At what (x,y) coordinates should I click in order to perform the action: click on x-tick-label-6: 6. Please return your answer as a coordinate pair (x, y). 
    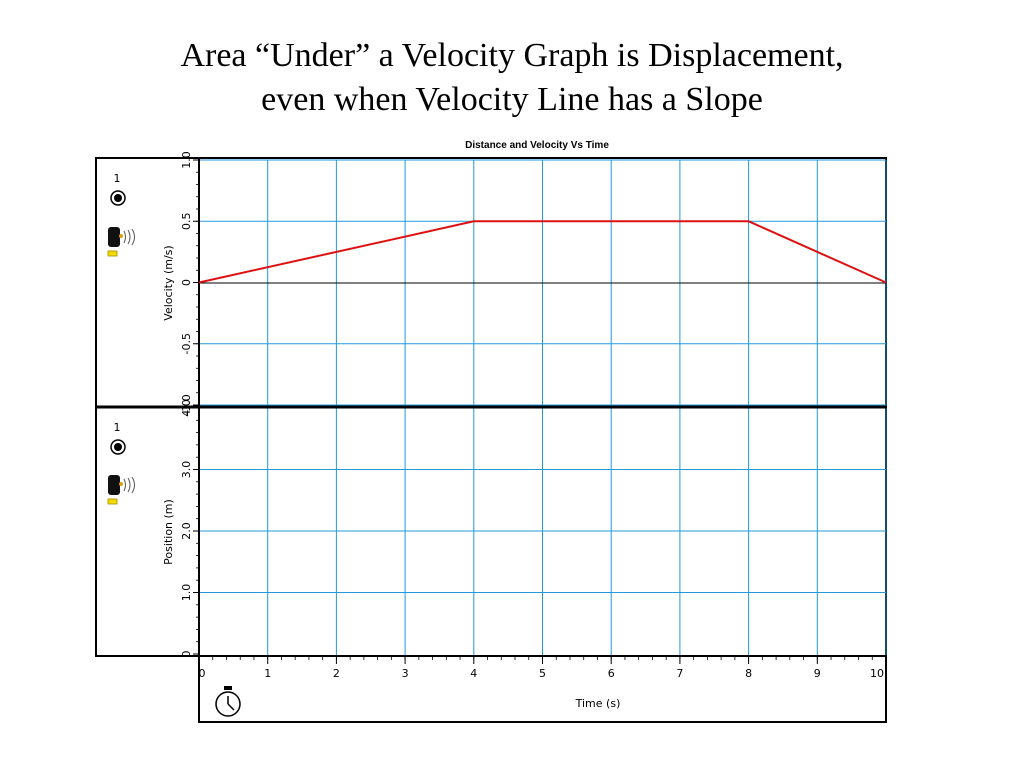
    Looking at the image, I should click on (611, 673).